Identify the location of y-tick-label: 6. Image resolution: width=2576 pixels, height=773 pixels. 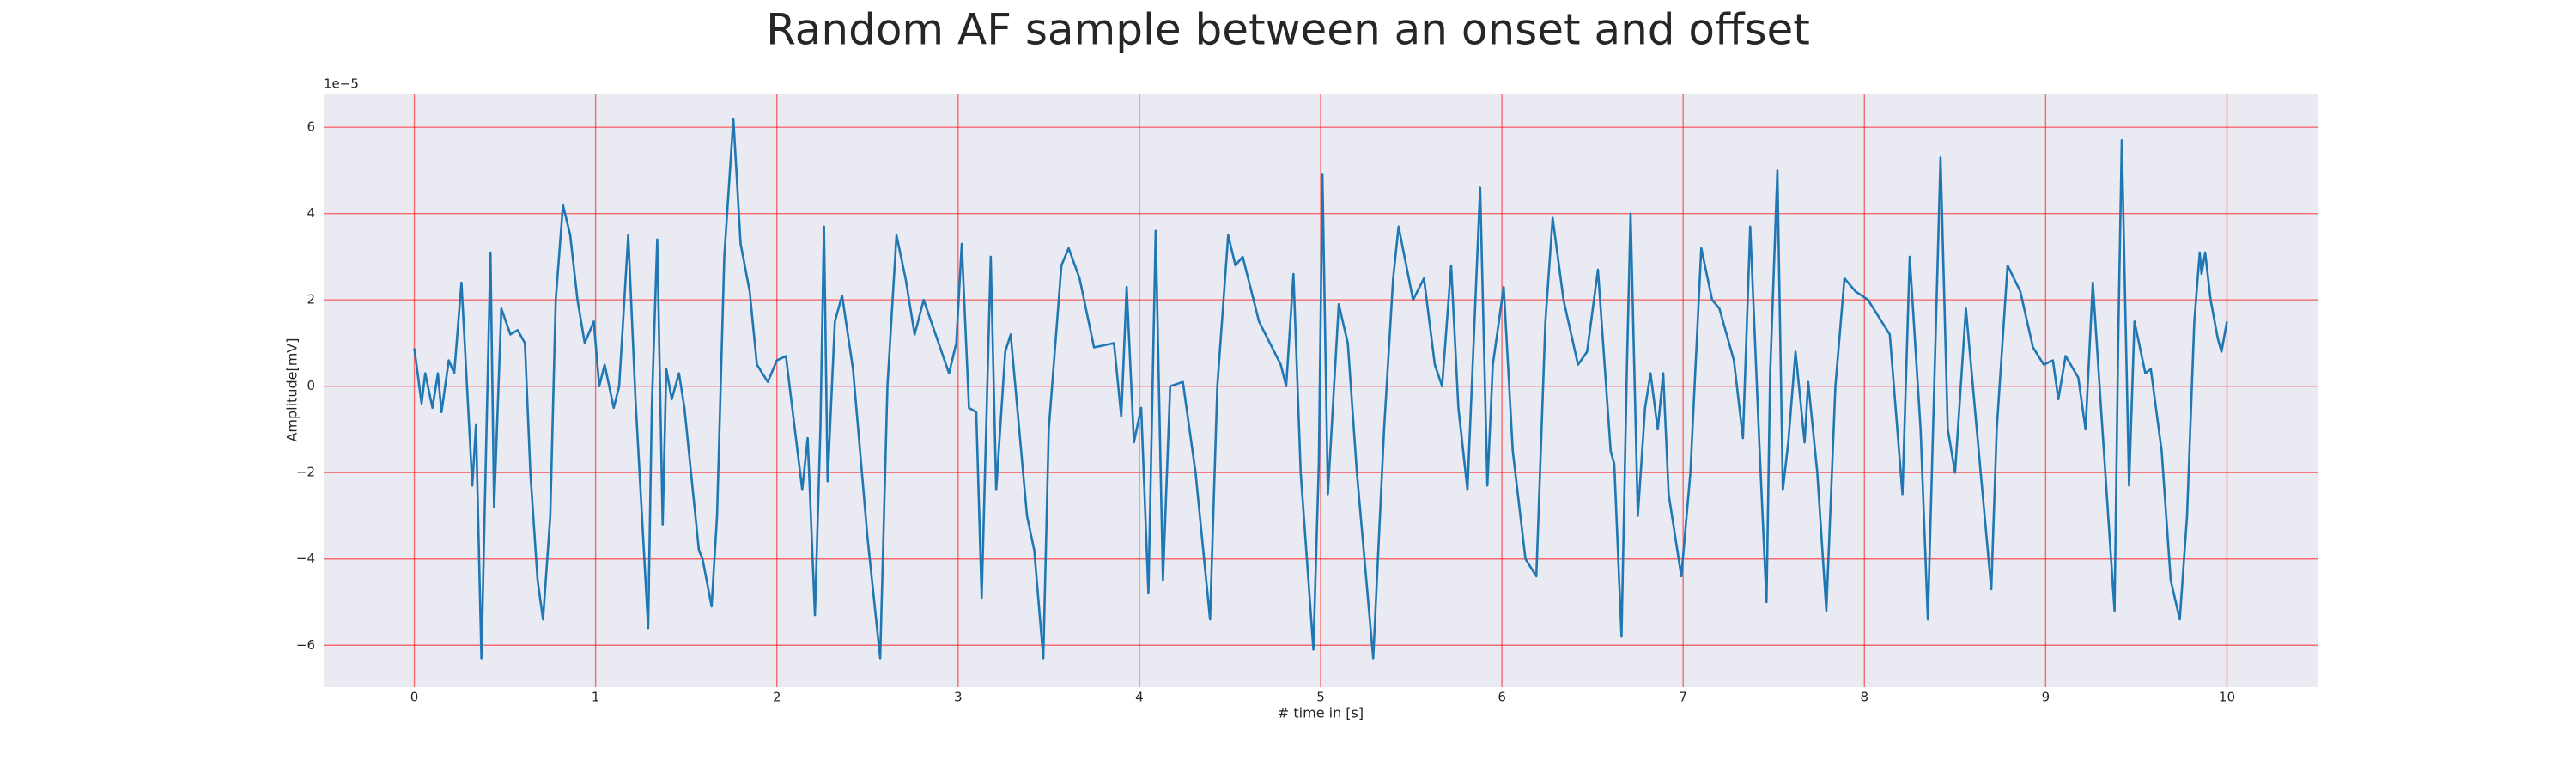
(311, 127).